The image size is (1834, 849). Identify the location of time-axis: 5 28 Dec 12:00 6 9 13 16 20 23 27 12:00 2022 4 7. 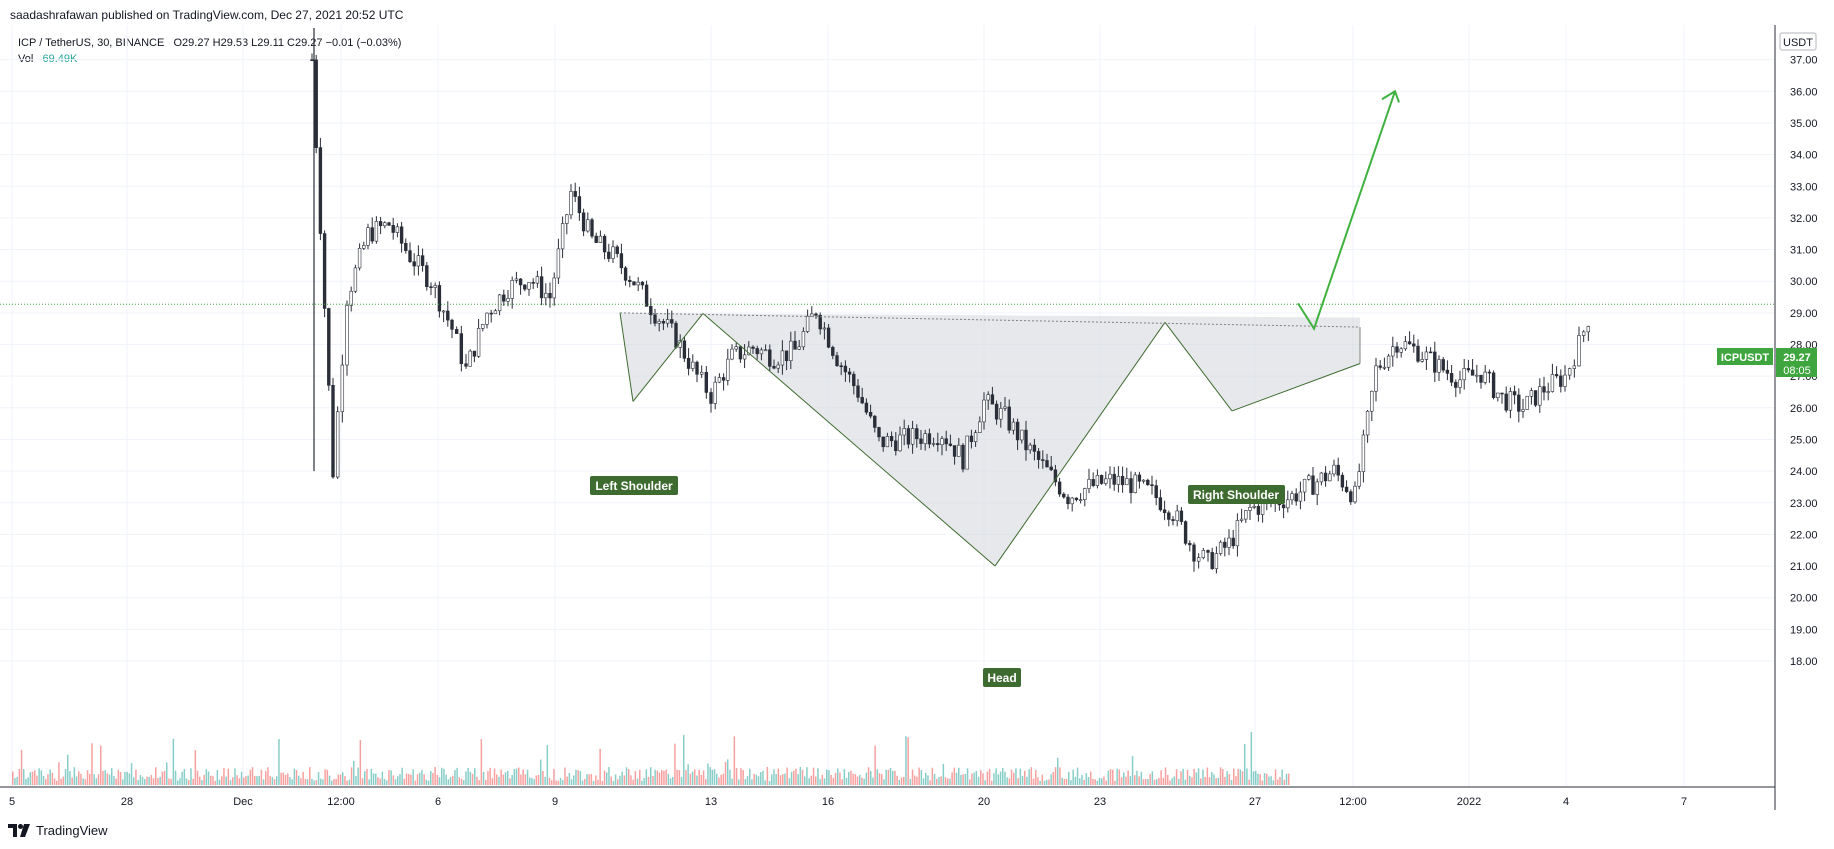
(887, 797).